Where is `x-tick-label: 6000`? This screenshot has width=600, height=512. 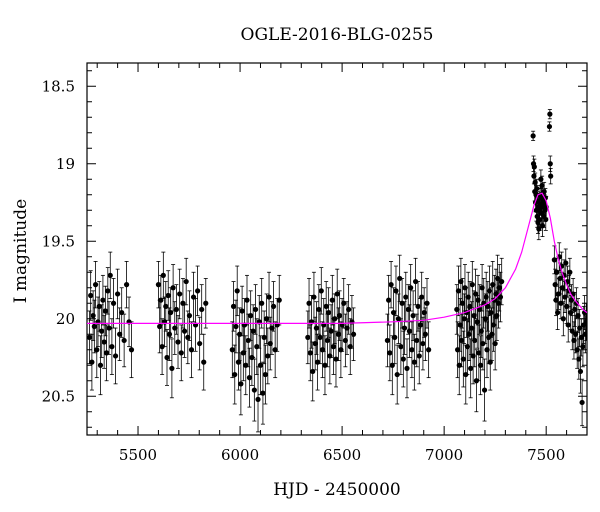
x-tick-label: 6000 is located at coordinates (240, 455).